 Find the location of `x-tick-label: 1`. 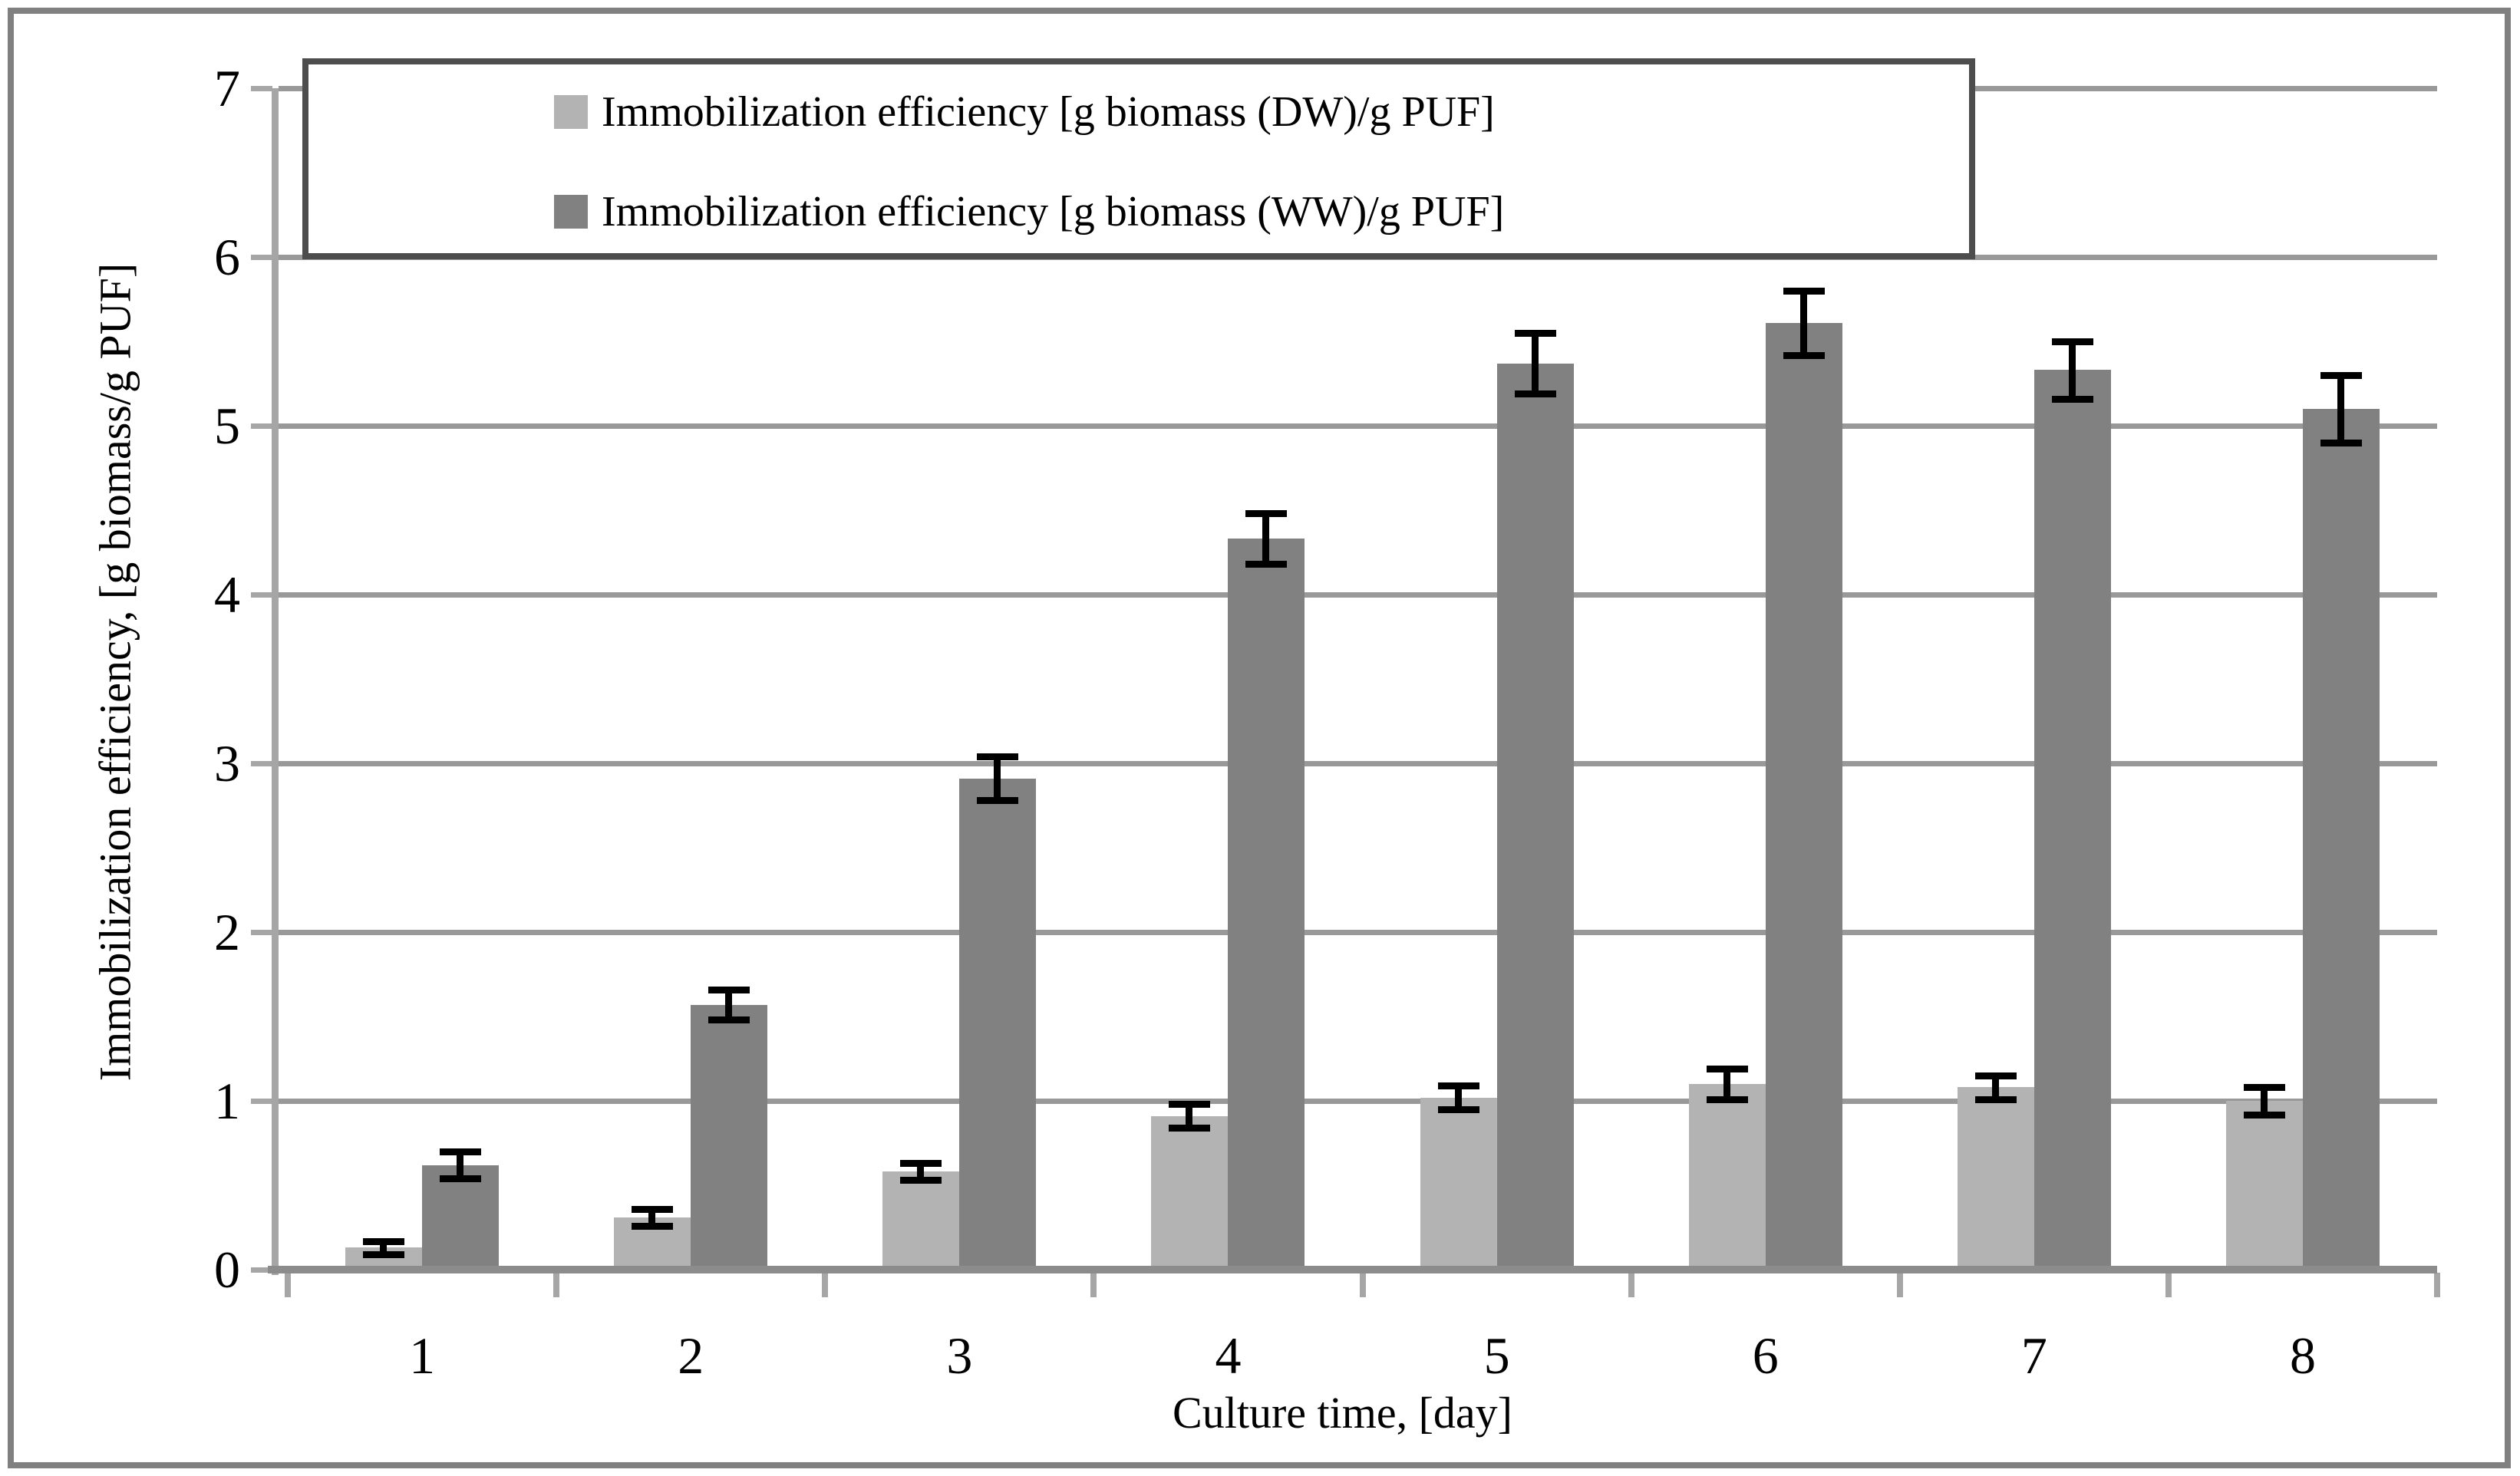

x-tick-label: 1 is located at coordinates (422, 1356).